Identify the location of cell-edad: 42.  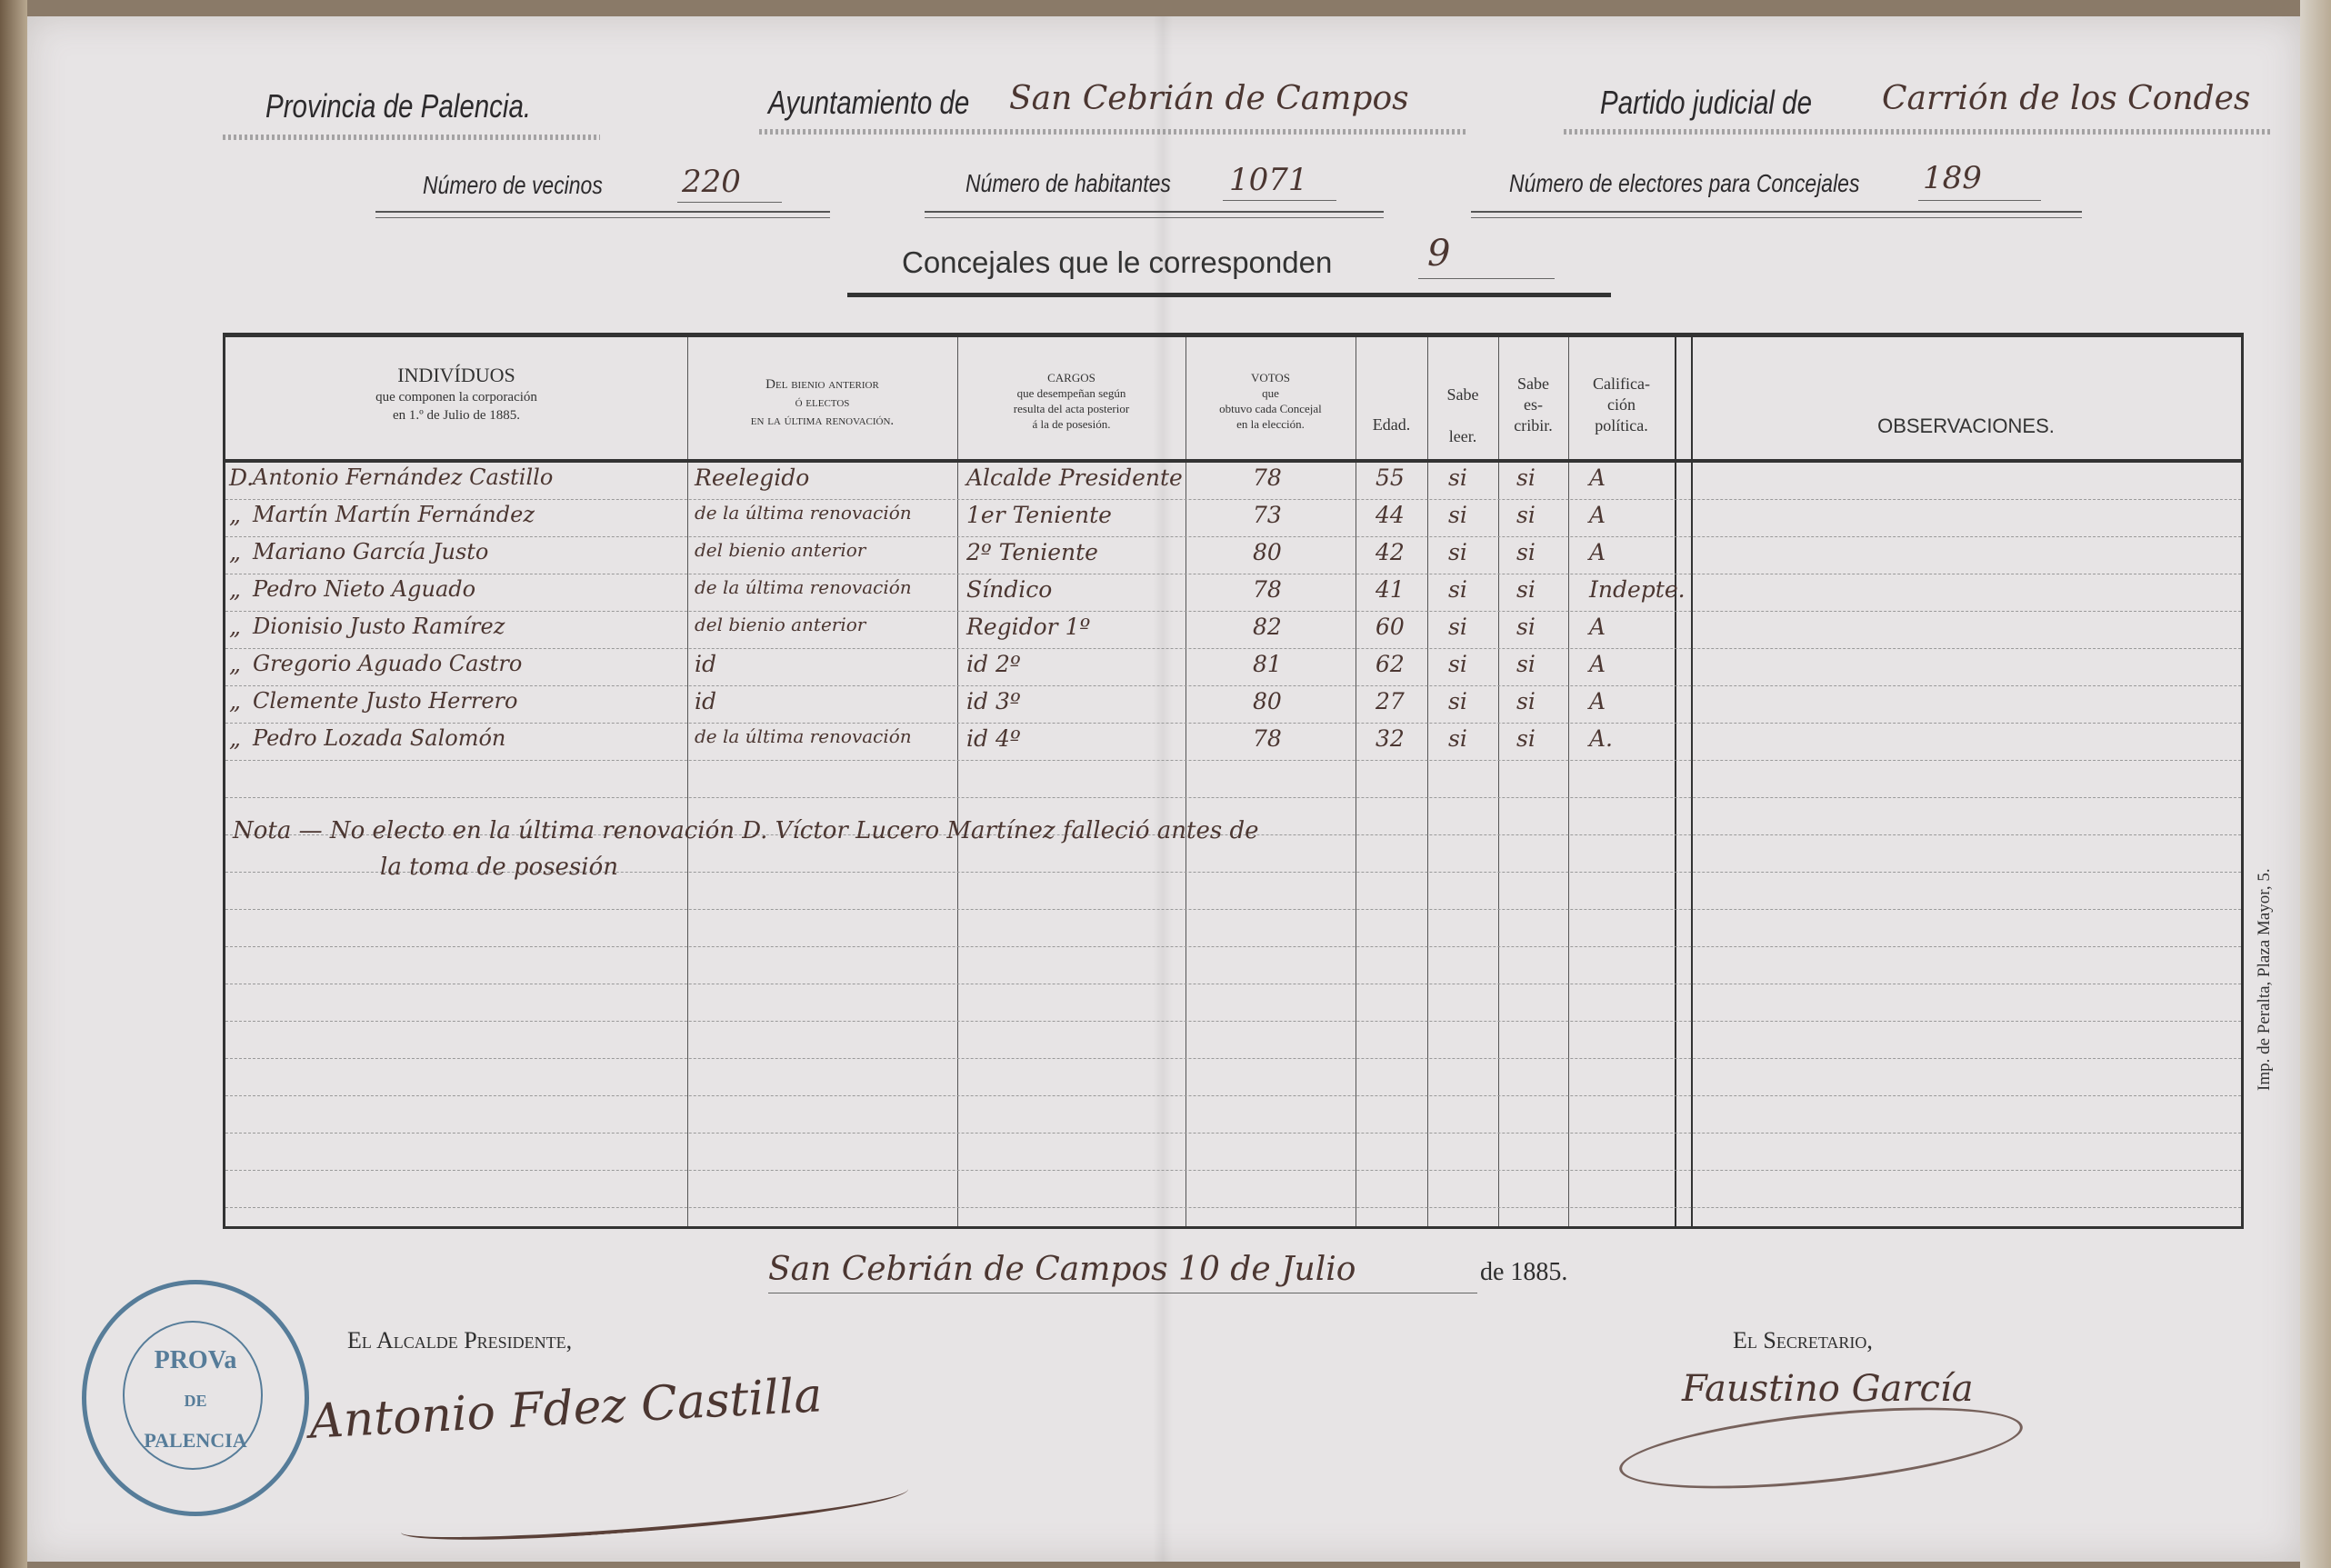
(1391, 552).